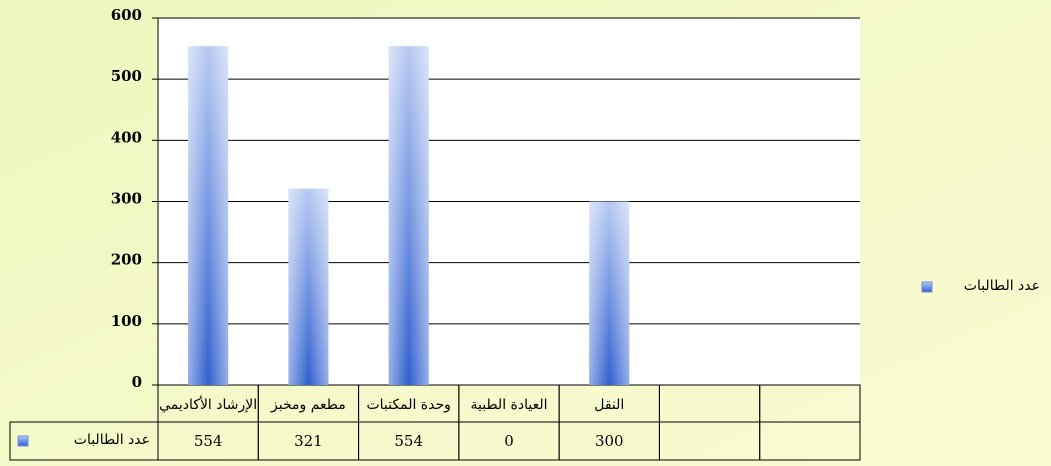  What do you see at coordinates (137, 382) in the screenshot?
I see `y-tick-label: 0` at bounding box center [137, 382].